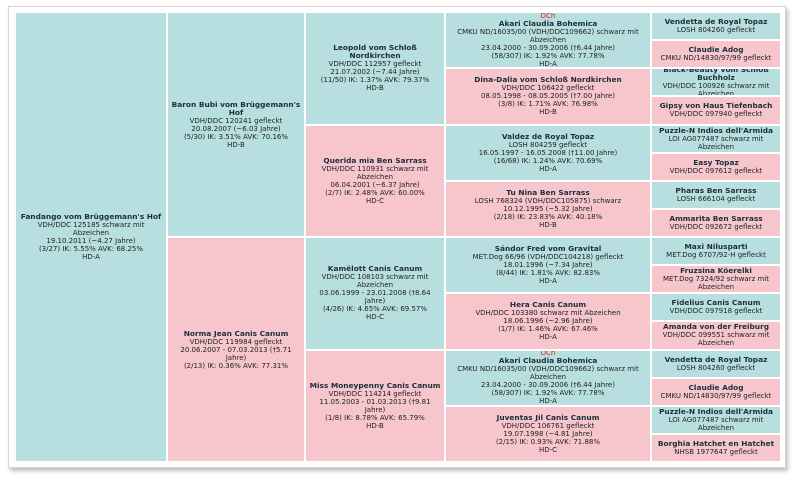 The image size is (800, 477). Describe the element at coordinates (375, 184) in the screenshot. I see `dog-detail: 06.04.2001 (~6.37 Jahre)` at that location.